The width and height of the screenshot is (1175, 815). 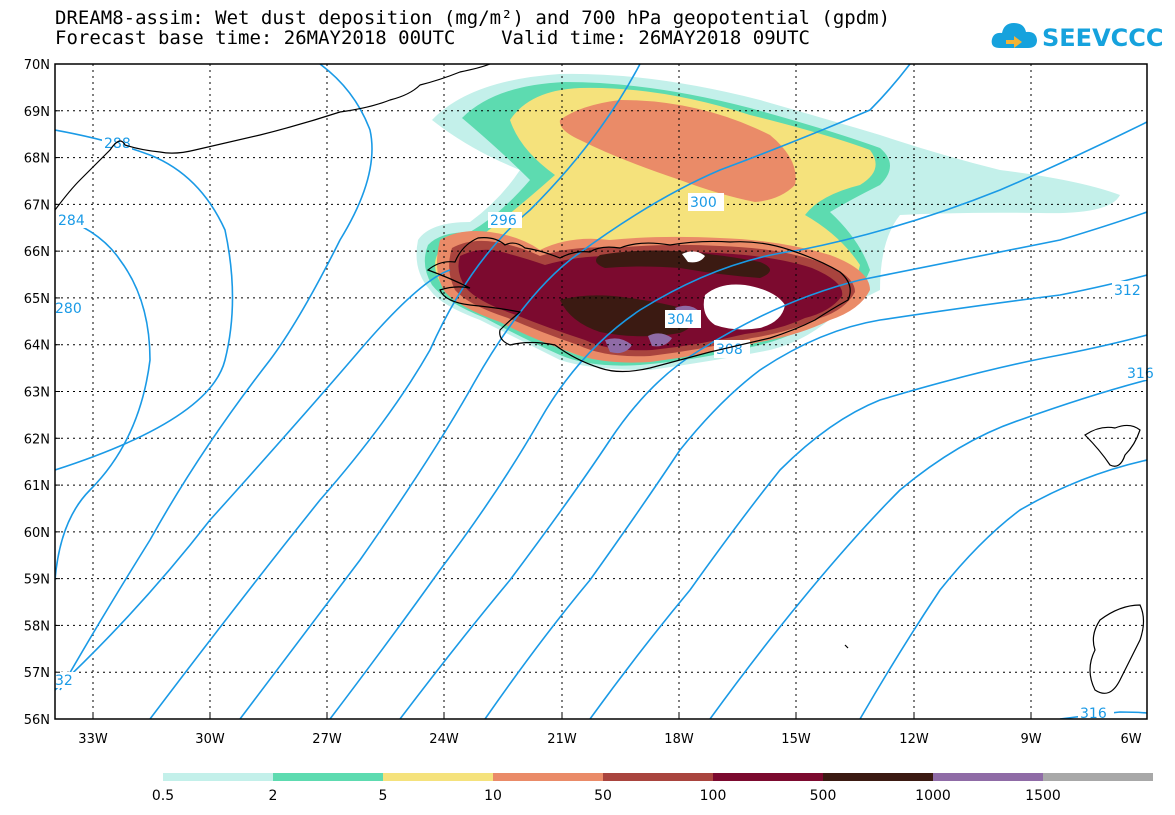 What do you see at coordinates (1103, 38) in the screenshot?
I see `logo-text: SEEVCCC` at bounding box center [1103, 38].